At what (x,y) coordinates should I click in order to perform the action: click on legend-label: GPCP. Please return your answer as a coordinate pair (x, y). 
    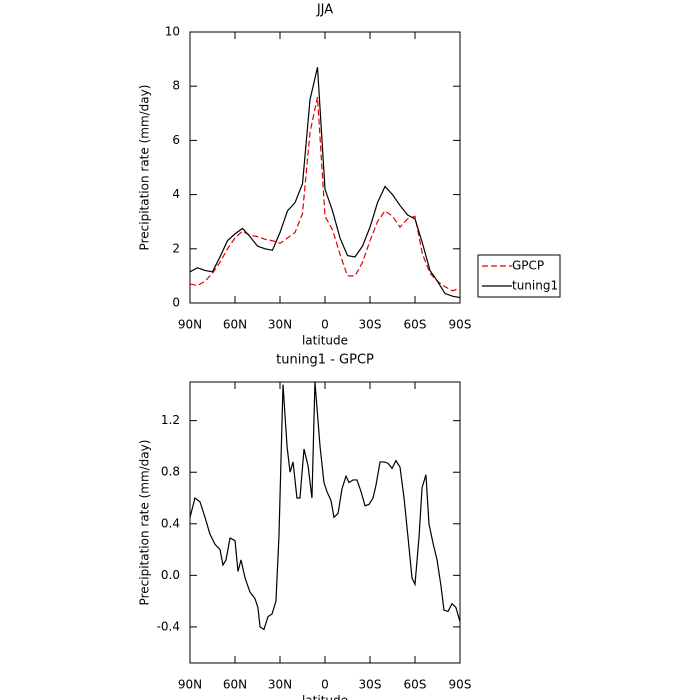
    Looking at the image, I should click on (528, 266).